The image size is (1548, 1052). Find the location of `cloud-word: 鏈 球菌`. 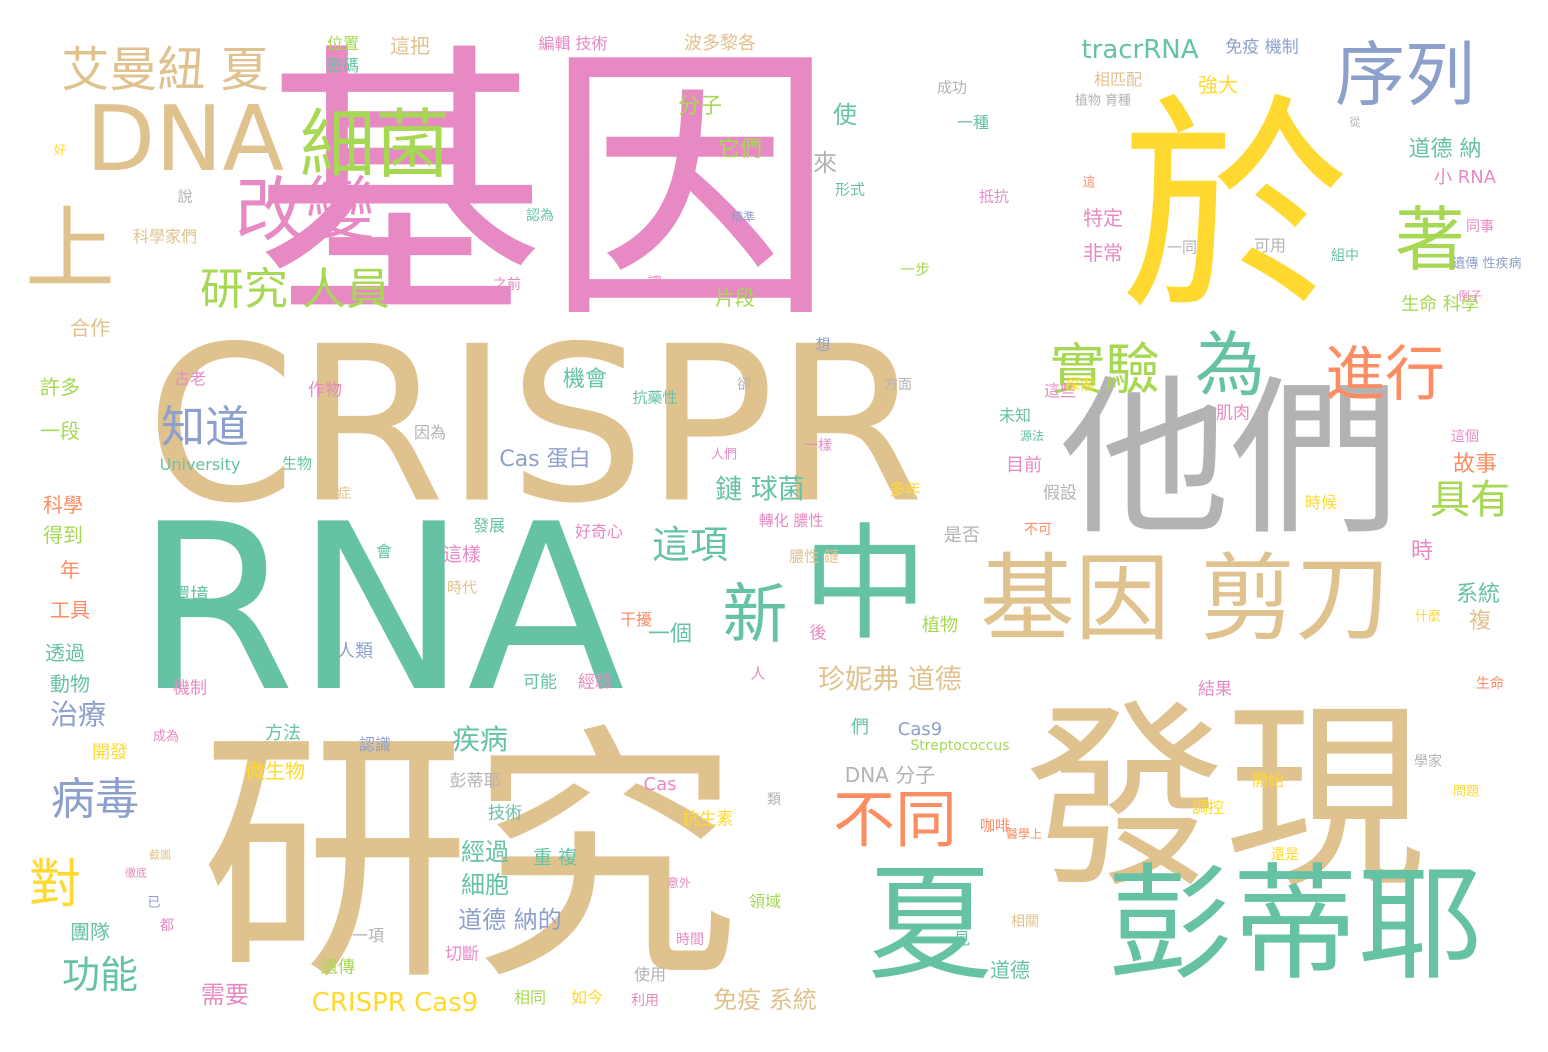

cloud-word: 鏈 球菌 is located at coordinates (760, 490).